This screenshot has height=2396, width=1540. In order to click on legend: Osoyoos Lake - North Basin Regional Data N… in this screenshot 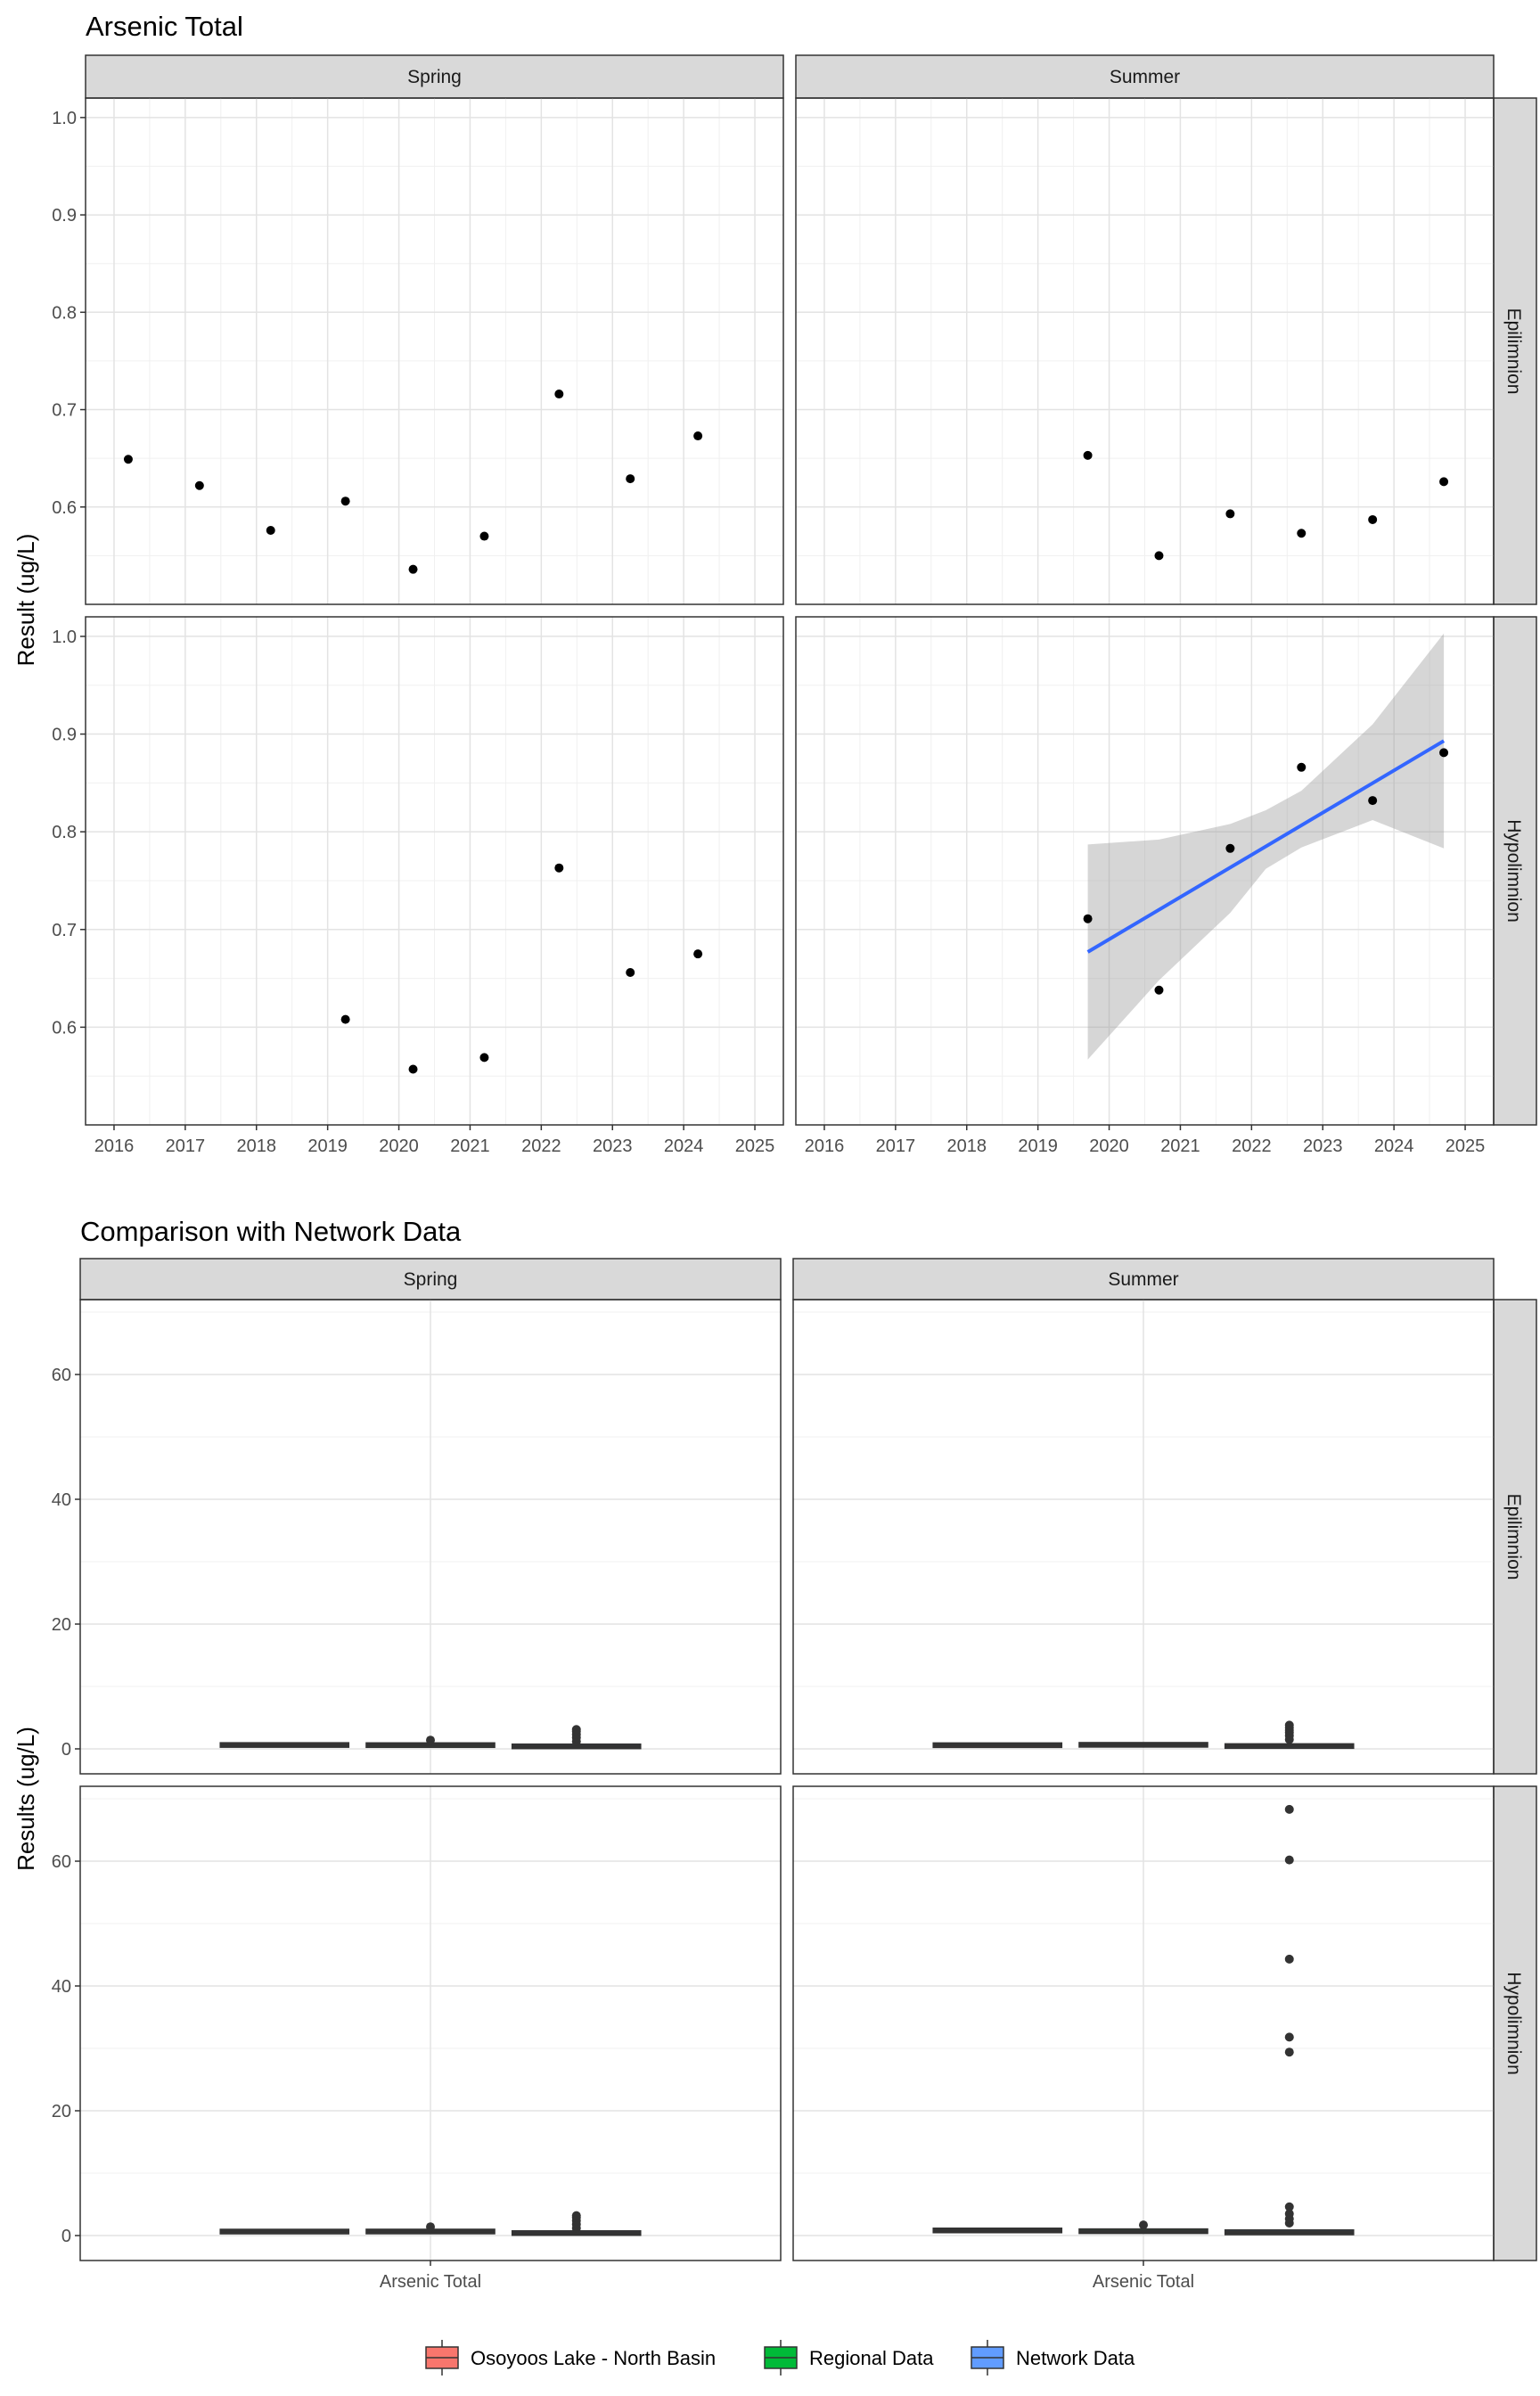, I will do `click(780, 2357)`.